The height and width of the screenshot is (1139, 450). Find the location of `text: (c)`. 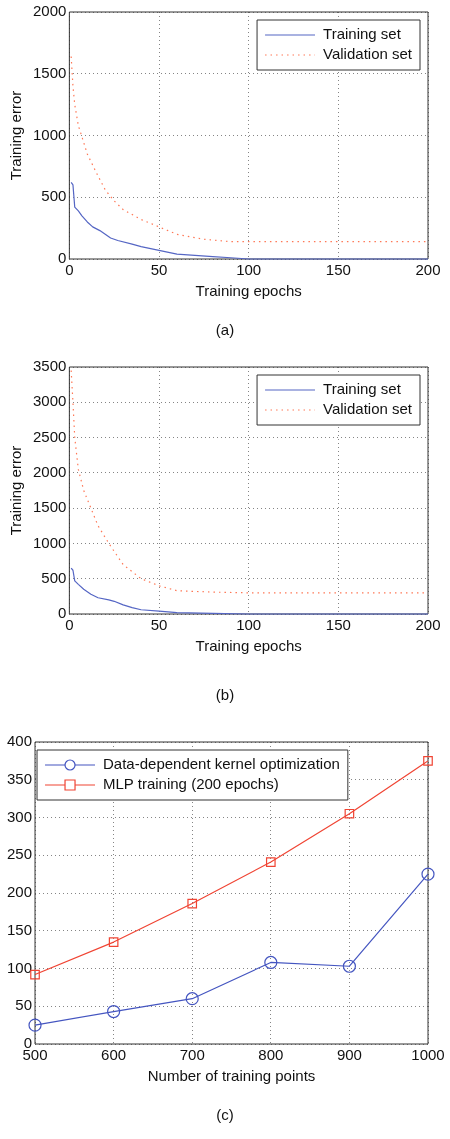

text: (c) is located at coordinates (225, 1115).